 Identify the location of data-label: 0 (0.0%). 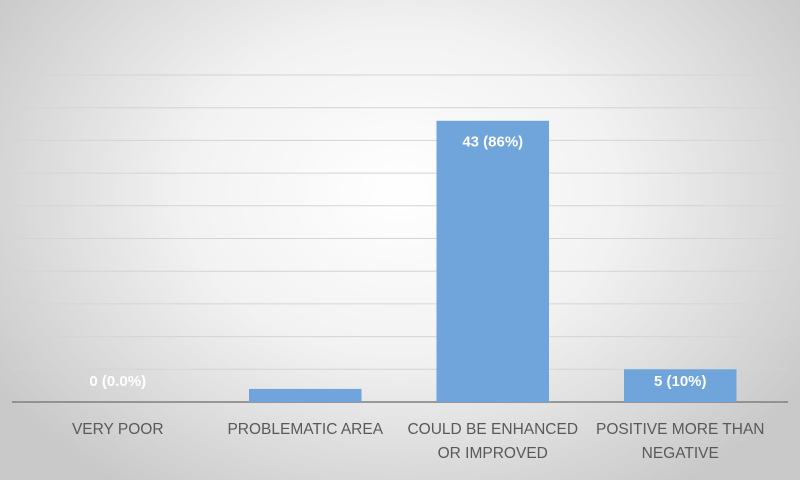
(117, 381).